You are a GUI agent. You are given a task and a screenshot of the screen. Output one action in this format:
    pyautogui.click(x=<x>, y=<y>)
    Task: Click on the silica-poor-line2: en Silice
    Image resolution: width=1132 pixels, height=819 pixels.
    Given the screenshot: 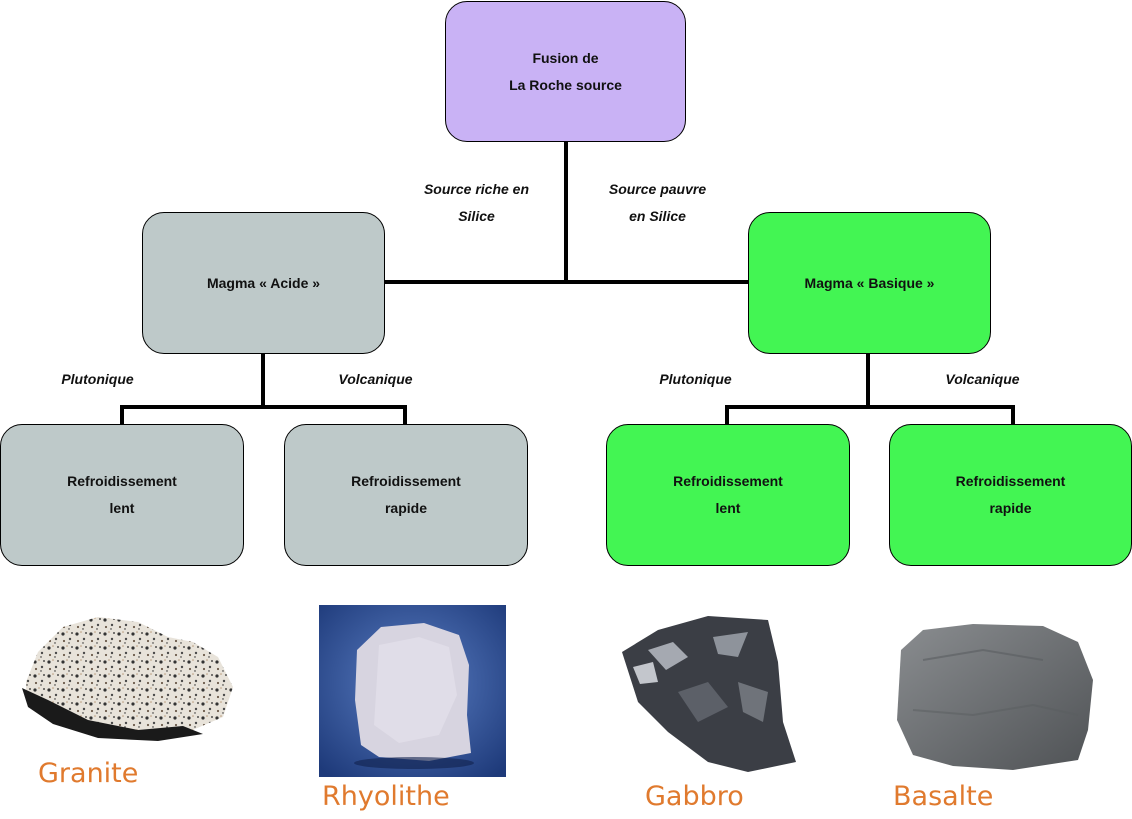 What is the action you would take?
    pyautogui.click(x=657, y=216)
    